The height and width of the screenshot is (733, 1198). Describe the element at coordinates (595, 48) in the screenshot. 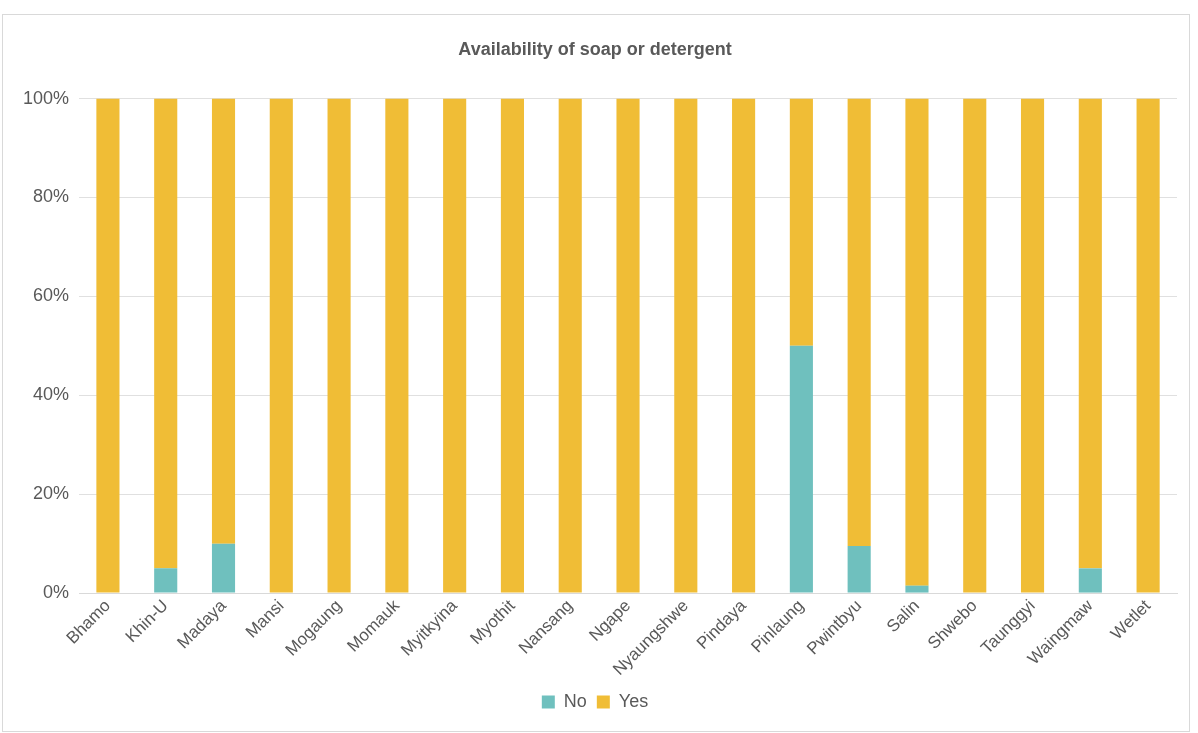

I see `chart-title: Availability of soap or detergent` at that location.